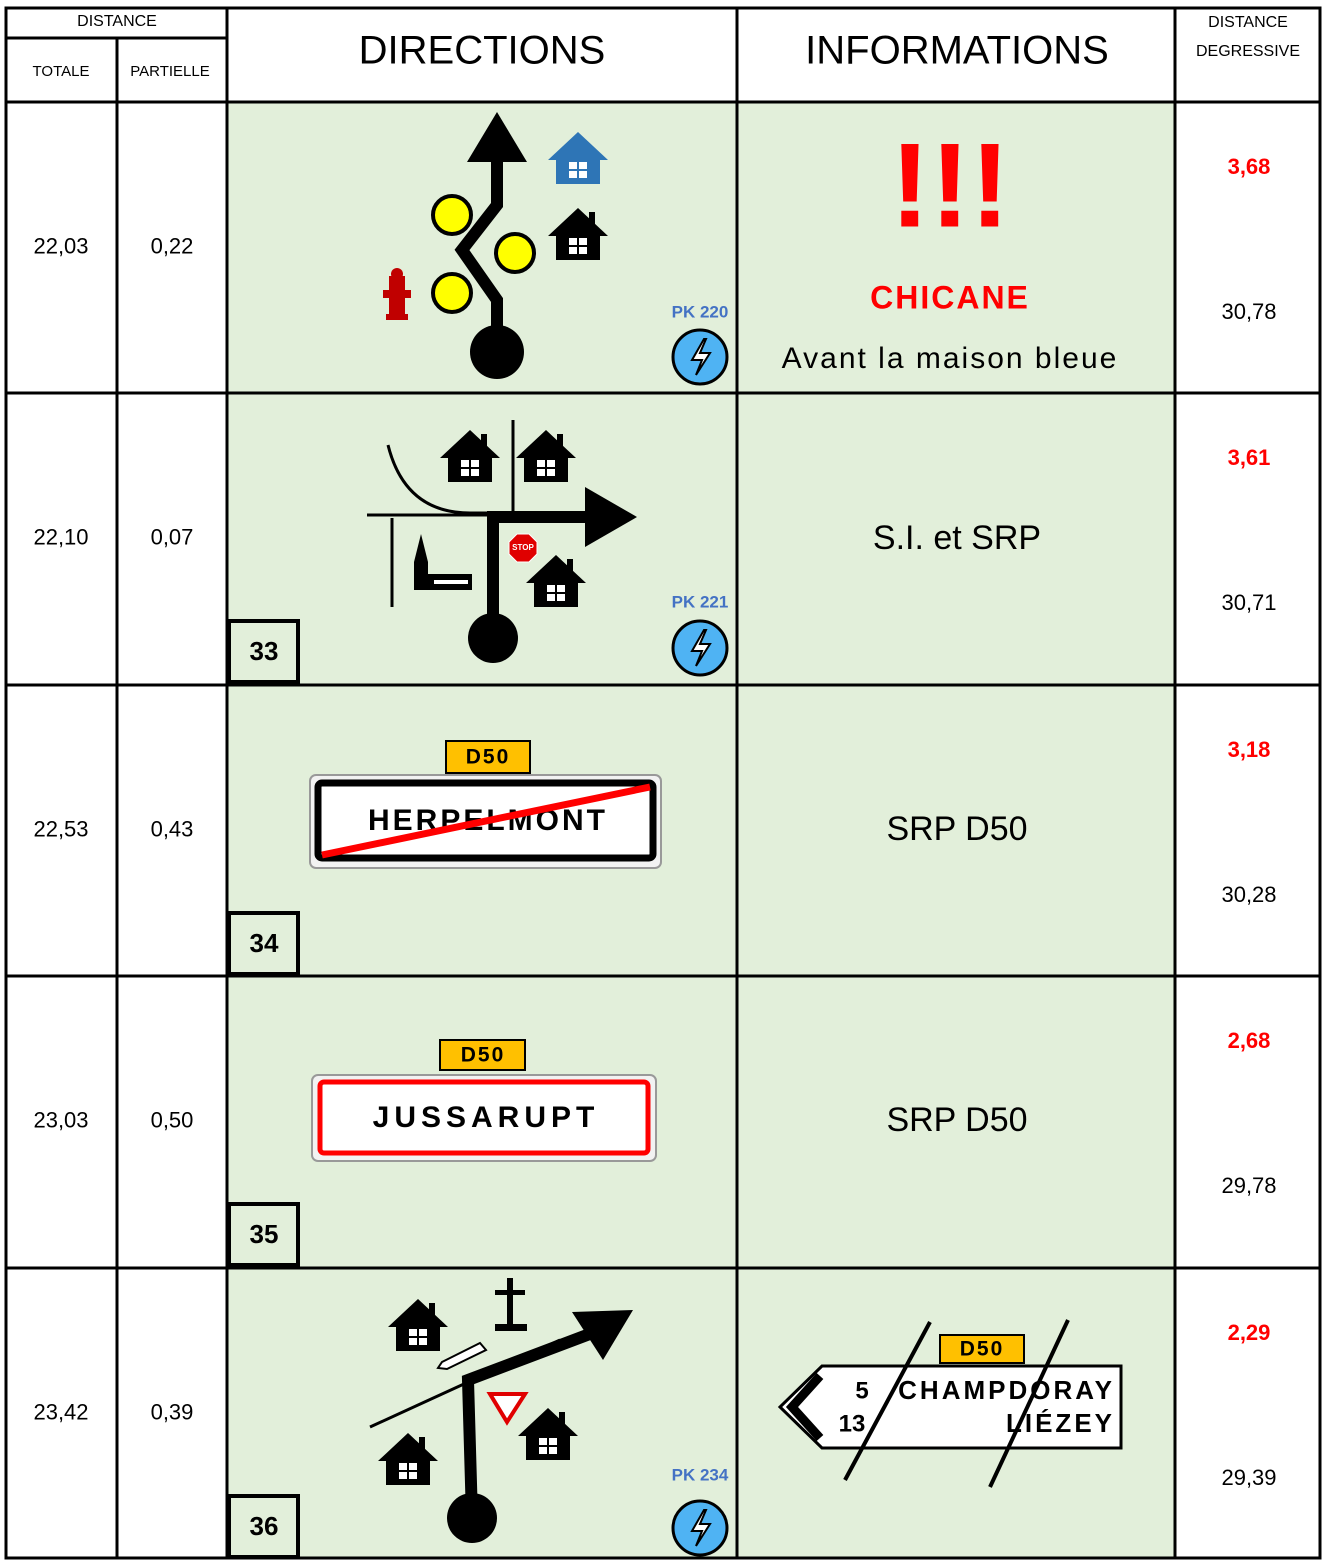 The image size is (1324, 1566). What do you see at coordinates (1248, 1185) in the screenshot?
I see `degressive-total: 29,78` at bounding box center [1248, 1185].